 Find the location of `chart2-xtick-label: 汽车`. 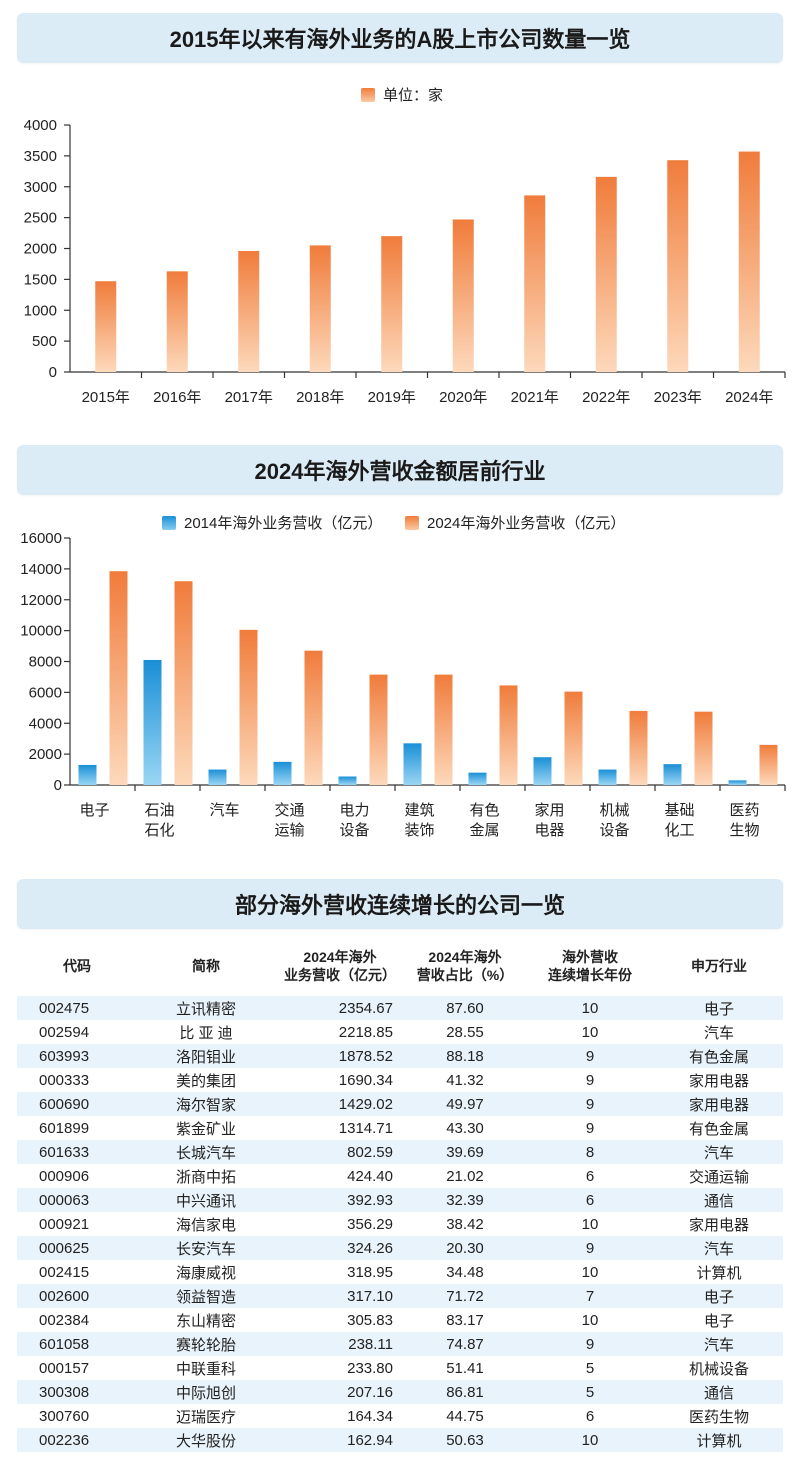

chart2-xtick-label: 汽车 is located at coordinates (224, 810).